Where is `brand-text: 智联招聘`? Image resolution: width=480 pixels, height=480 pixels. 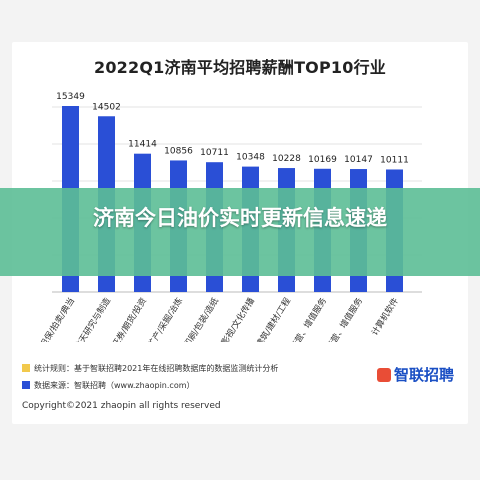
brand-text: 智联招聘 is located at coordinates (423, 375).